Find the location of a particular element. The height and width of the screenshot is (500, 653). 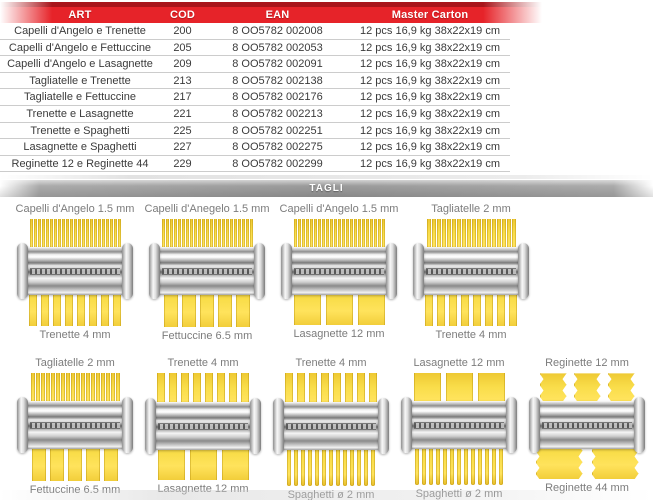

cutter-top-label: Capelli d'Anegelo 1.5 mm is located at coordinates (207, 209).